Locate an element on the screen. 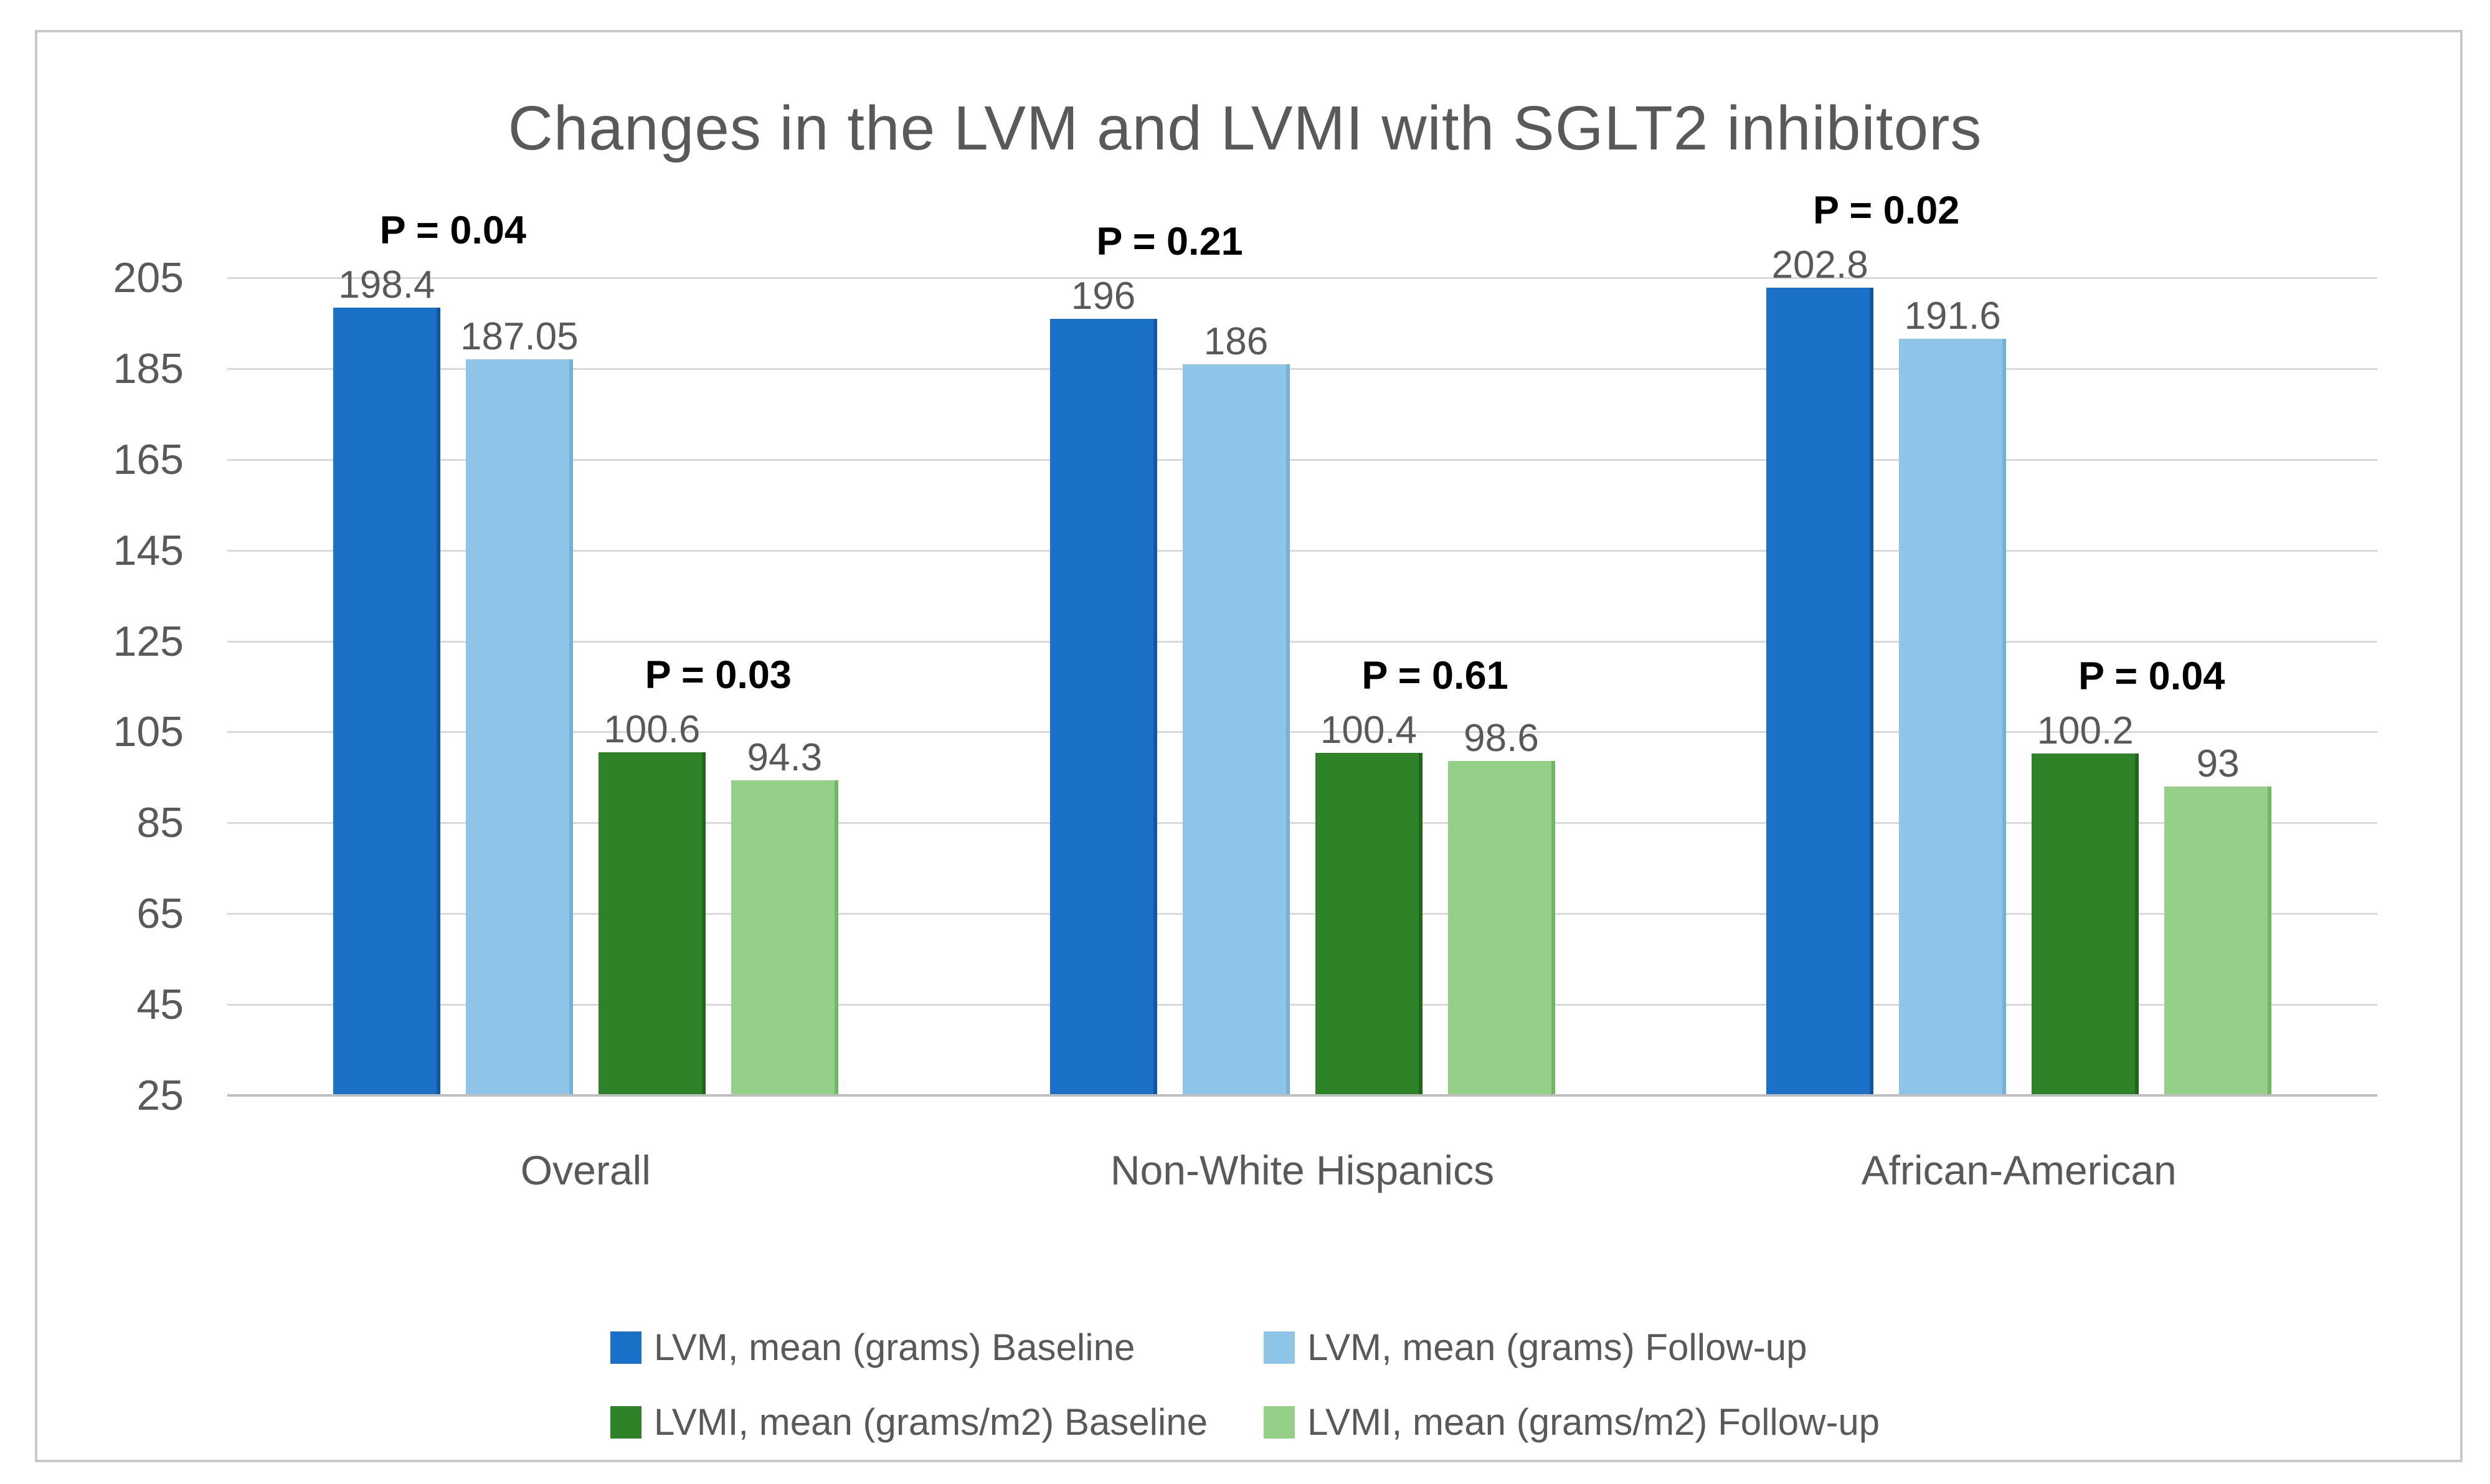 The width and height of the screenshot is (2490, 1484). p-value-lvmi-non-white-hispanics: P = 0.61 is located at coordinates (1434, 675).